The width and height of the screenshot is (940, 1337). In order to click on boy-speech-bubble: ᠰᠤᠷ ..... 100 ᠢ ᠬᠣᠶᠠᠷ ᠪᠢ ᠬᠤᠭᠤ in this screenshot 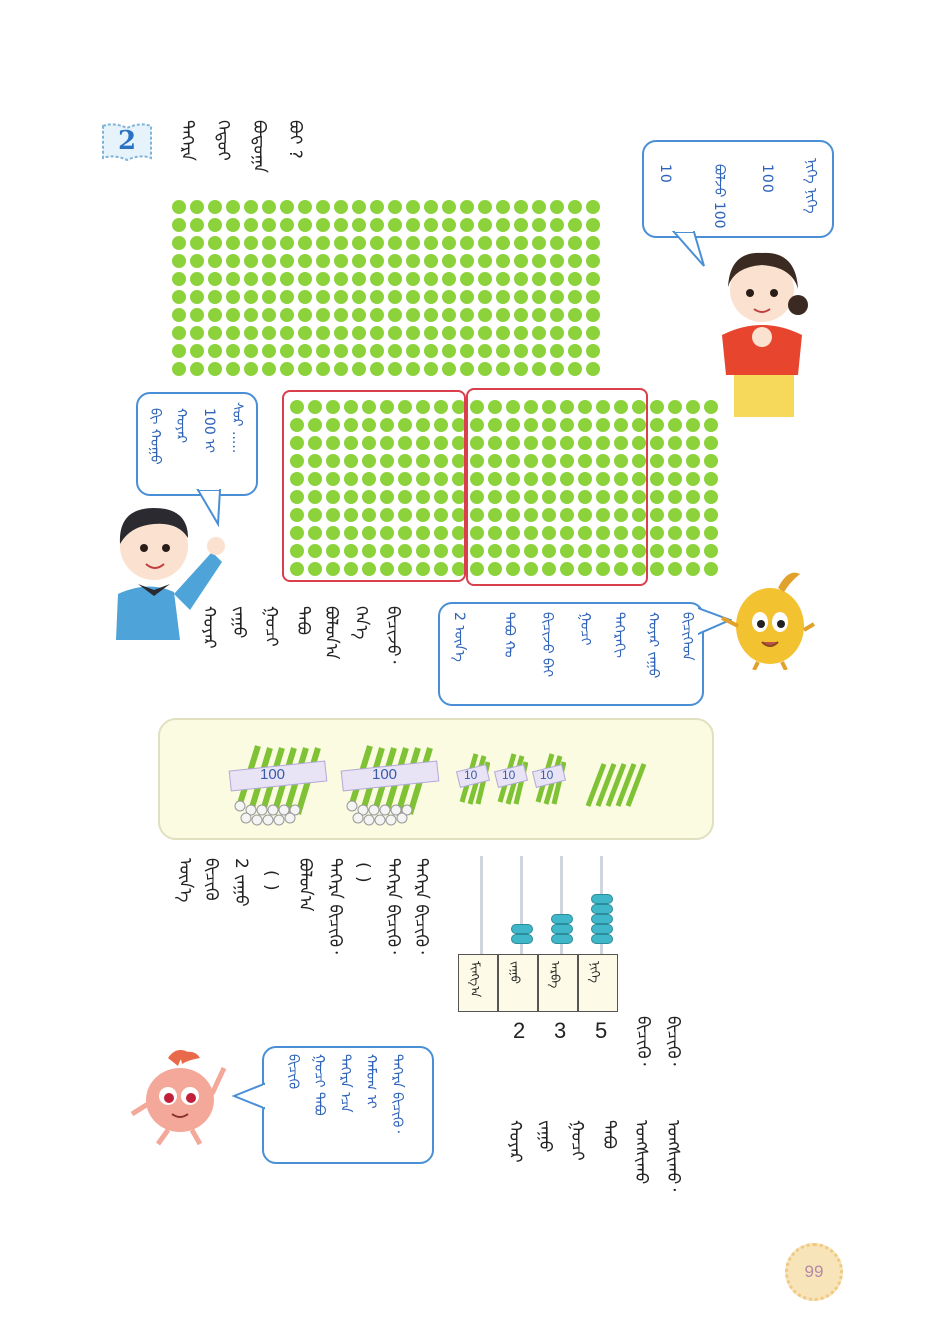, I will do `click(197, 444)`.